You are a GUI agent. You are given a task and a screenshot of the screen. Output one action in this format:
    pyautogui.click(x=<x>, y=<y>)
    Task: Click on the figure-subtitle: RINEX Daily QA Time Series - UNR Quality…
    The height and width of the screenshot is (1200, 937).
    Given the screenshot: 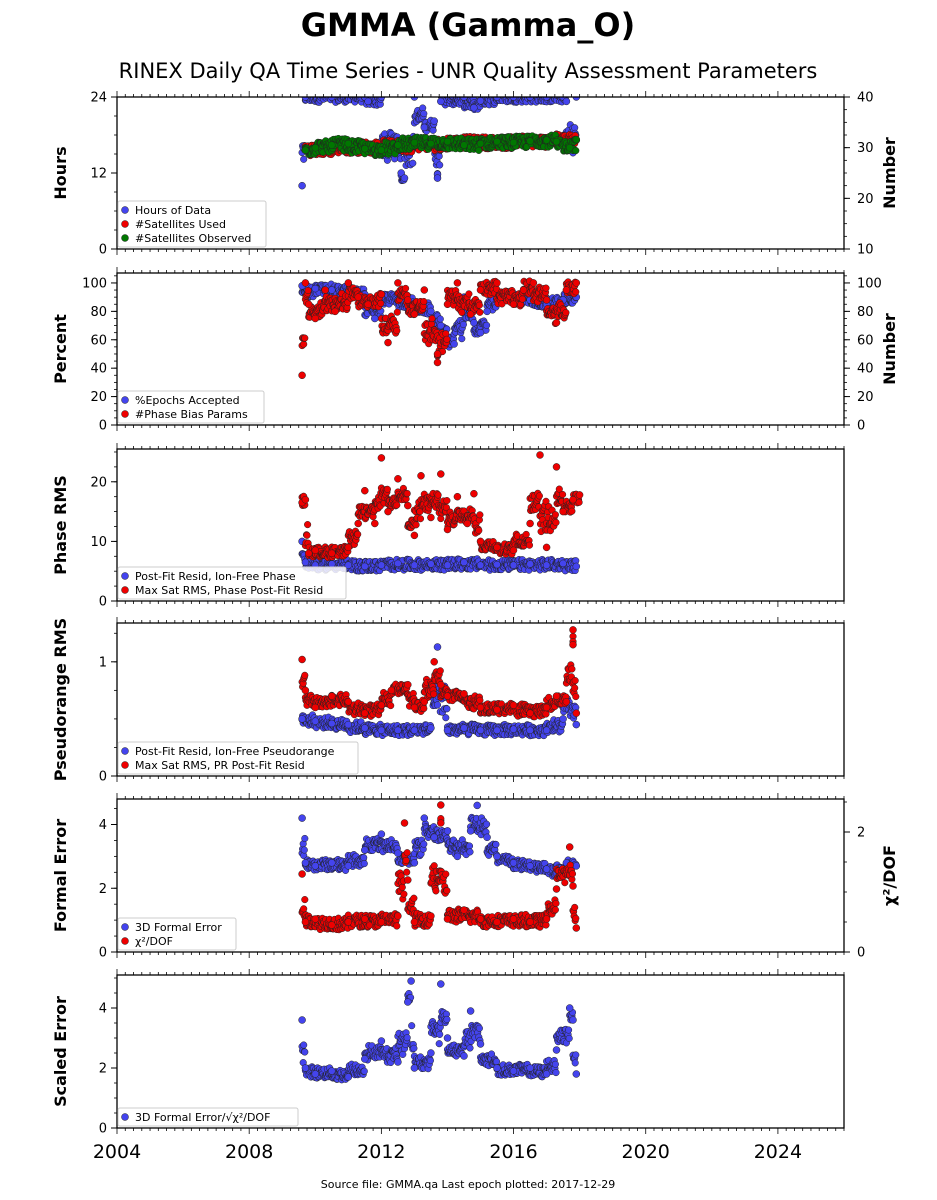 What is the action you would take?
    pyautogui.click(x=468, y=71)
    